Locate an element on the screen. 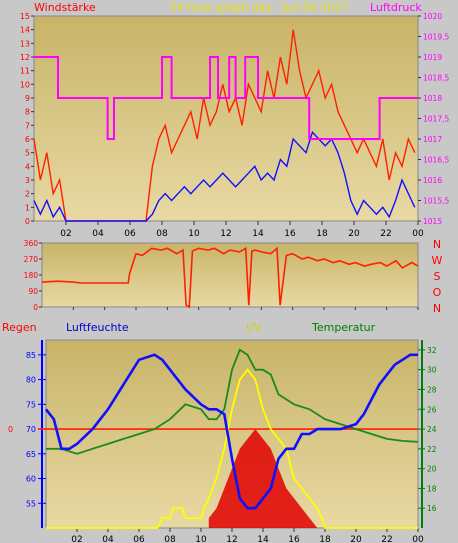 The height and width of the screenshot is (543, 458). temperature-tick-label: 26 is located at coordinates (432, 409).